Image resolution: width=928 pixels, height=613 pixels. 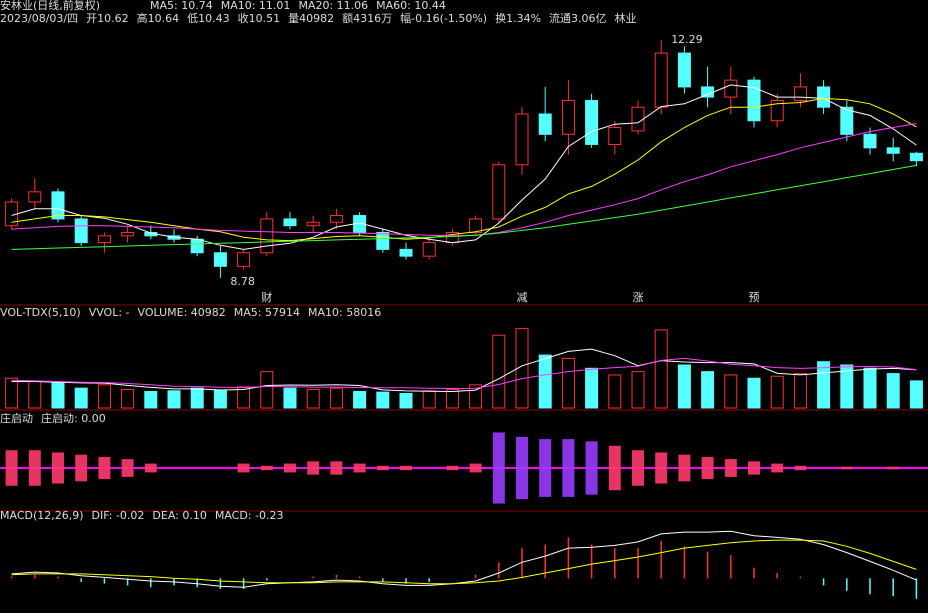 What do you see at coordinates (107, 18) in the screenshot?
I see `header-text: 开10.62` at bounding box center [107, 18].